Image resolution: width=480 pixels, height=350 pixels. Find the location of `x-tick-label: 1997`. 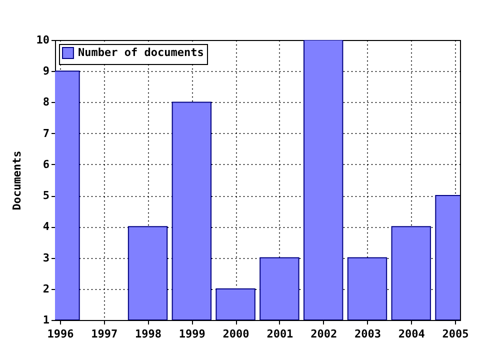

x-tick-label: 1997 is located at coordinates (104, 334).